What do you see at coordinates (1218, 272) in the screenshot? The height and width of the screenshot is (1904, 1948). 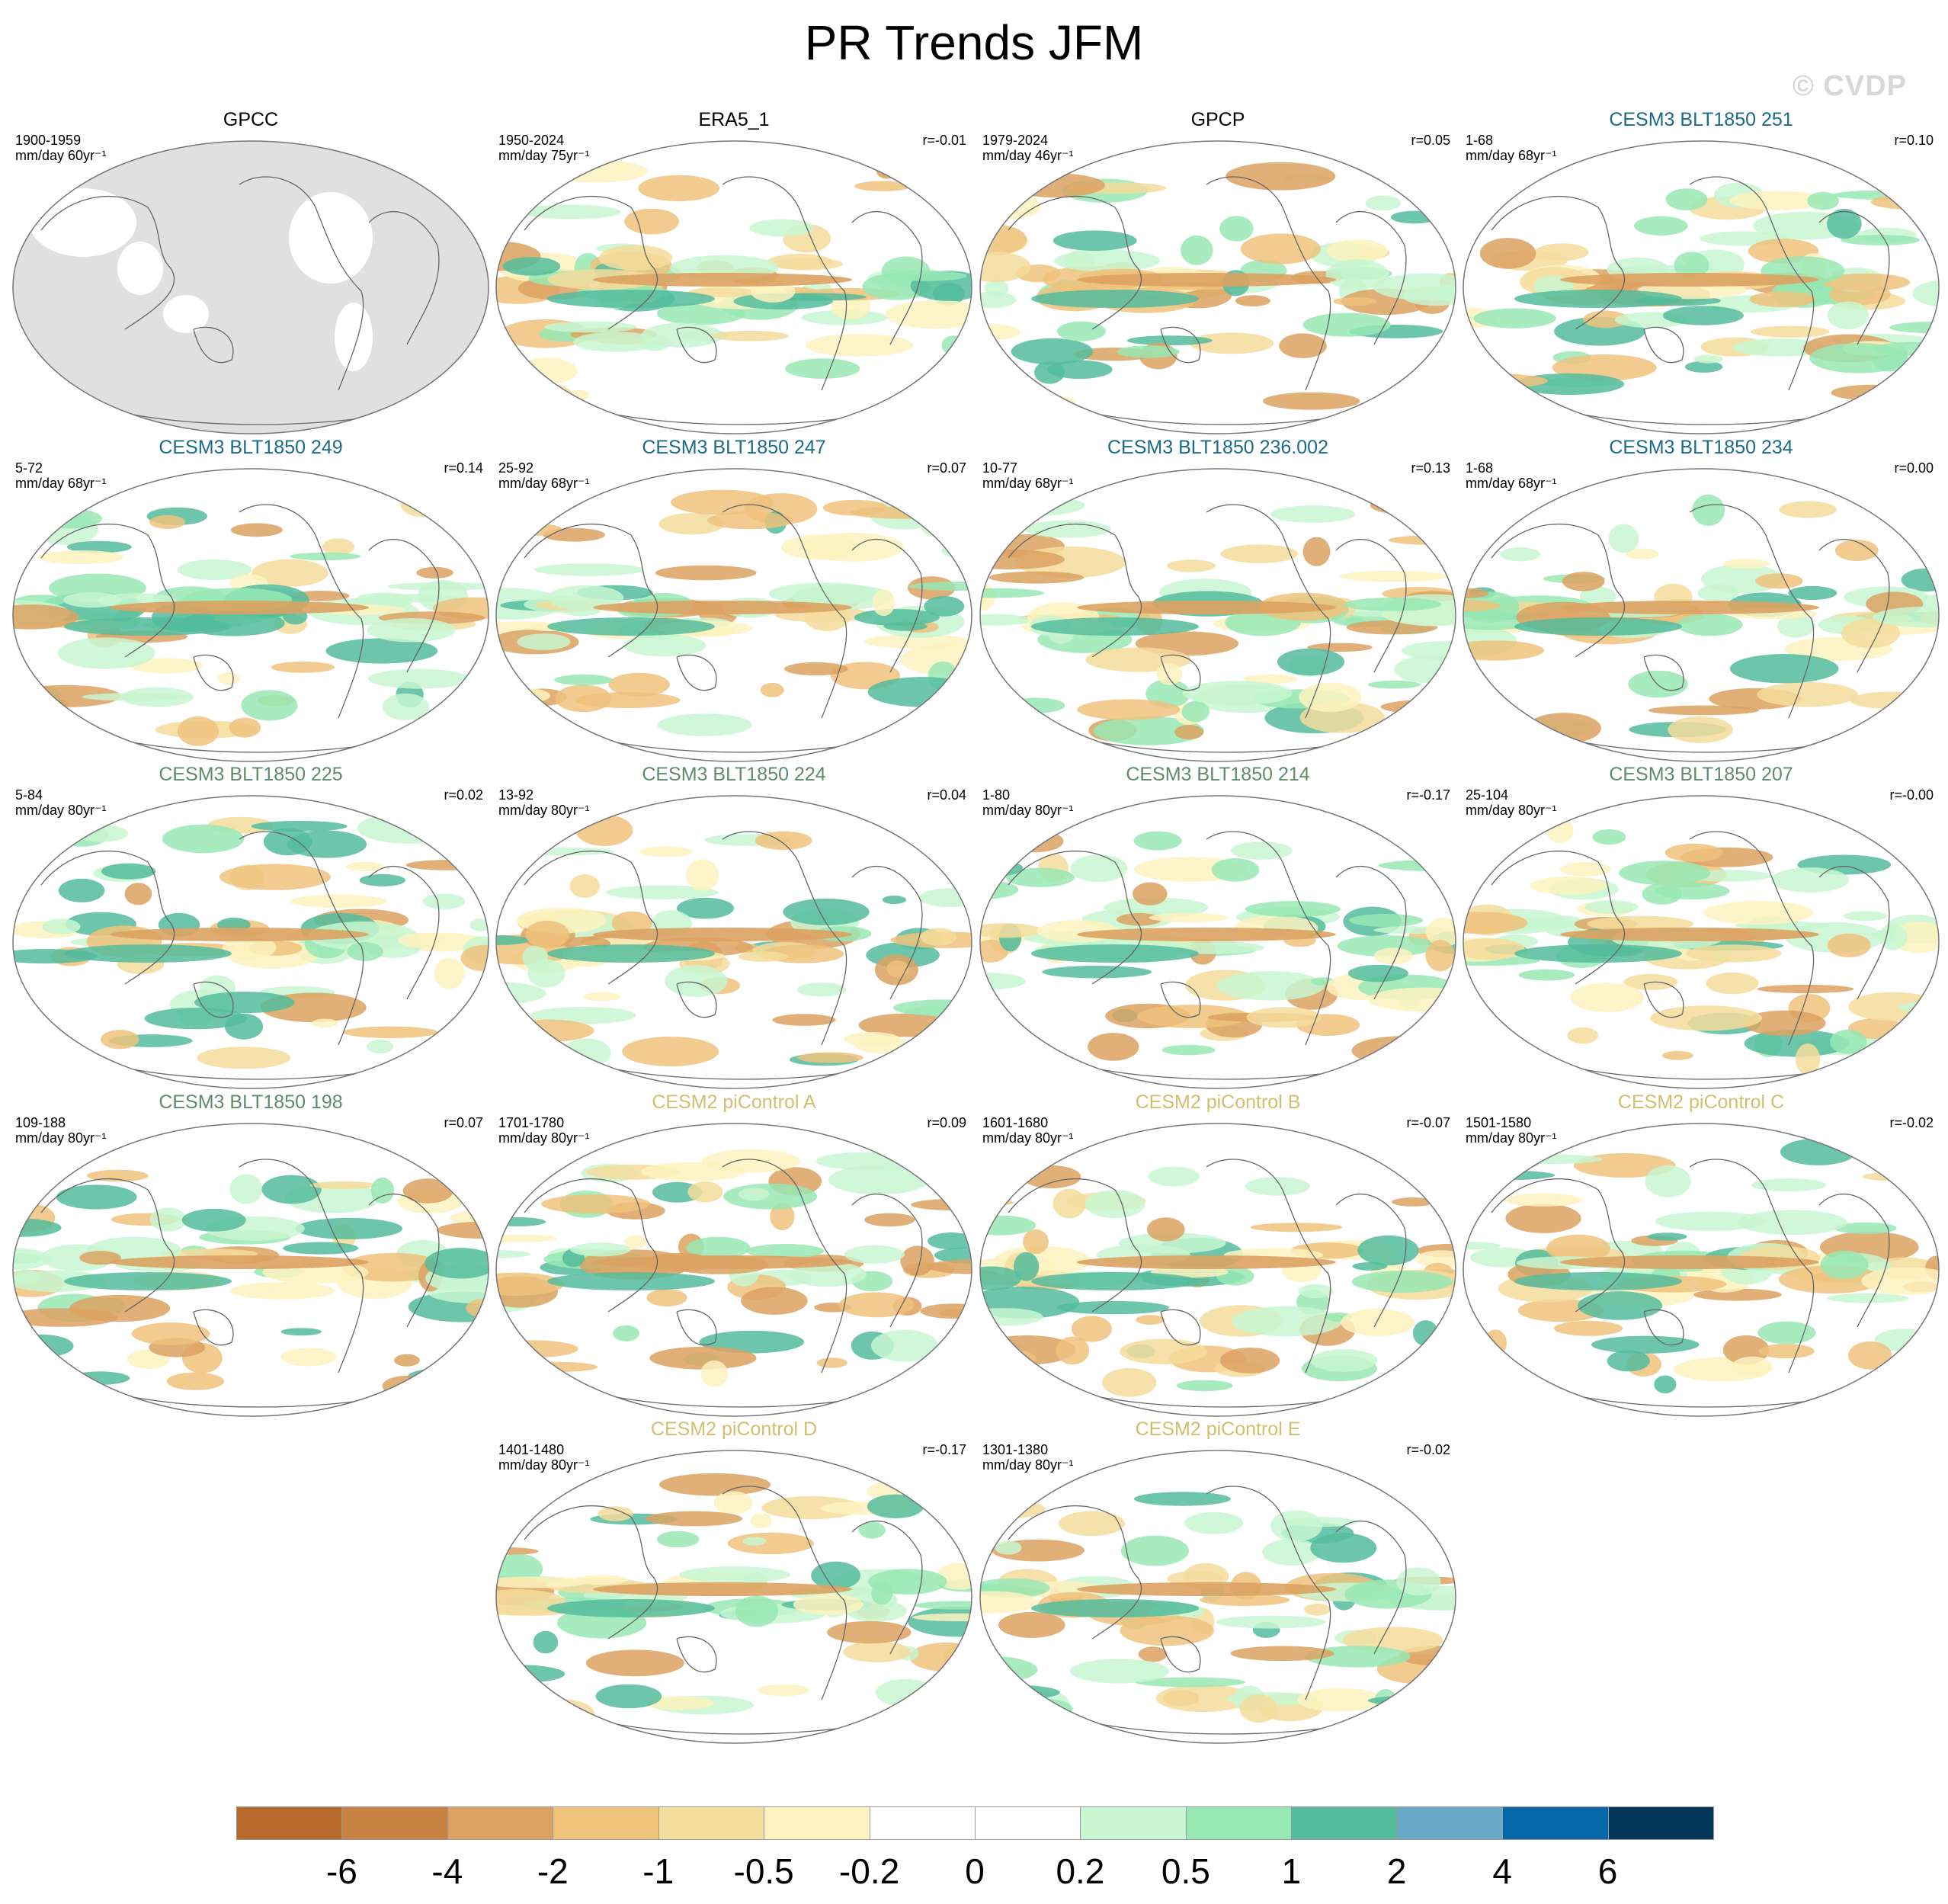 I see `map-panel: GPCP 1979-2024 mm/day 46yr⁻¹ r=0.05` at bounding box center [1218, 272].